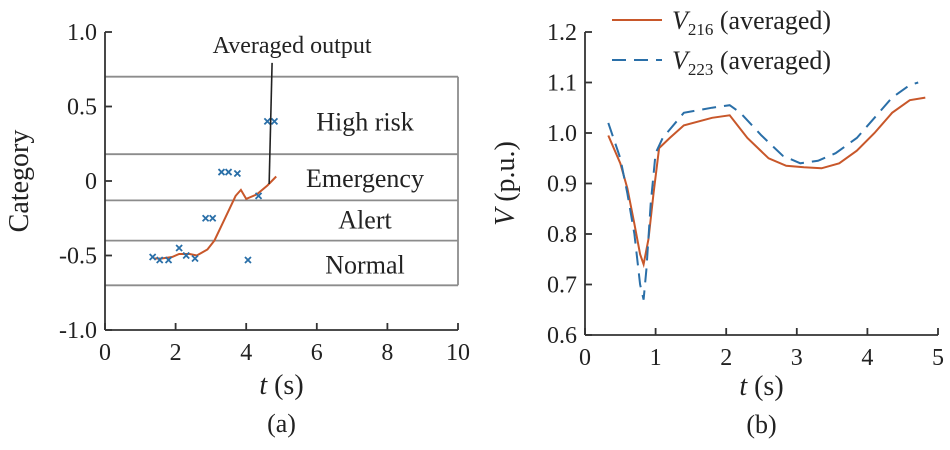  Describe the element at coordinates (458, 353) in the screenshot. I see `x-tick-label: 10` at that location.